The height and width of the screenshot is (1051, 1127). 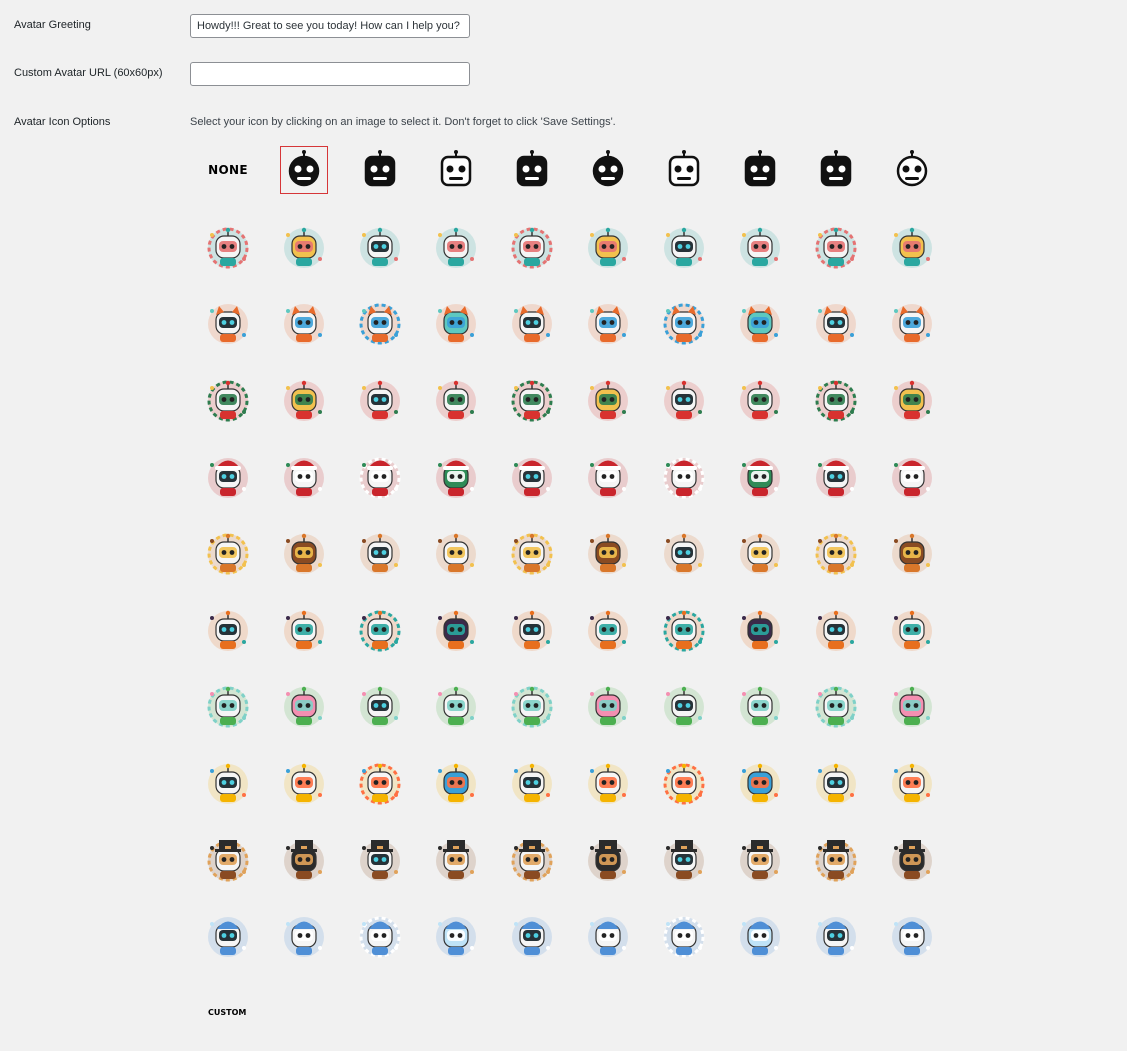 What do you see at coordinates (330, 74) in the screenshot?
I see `custom-avatar-url-input` at bounding box center [330, 74].